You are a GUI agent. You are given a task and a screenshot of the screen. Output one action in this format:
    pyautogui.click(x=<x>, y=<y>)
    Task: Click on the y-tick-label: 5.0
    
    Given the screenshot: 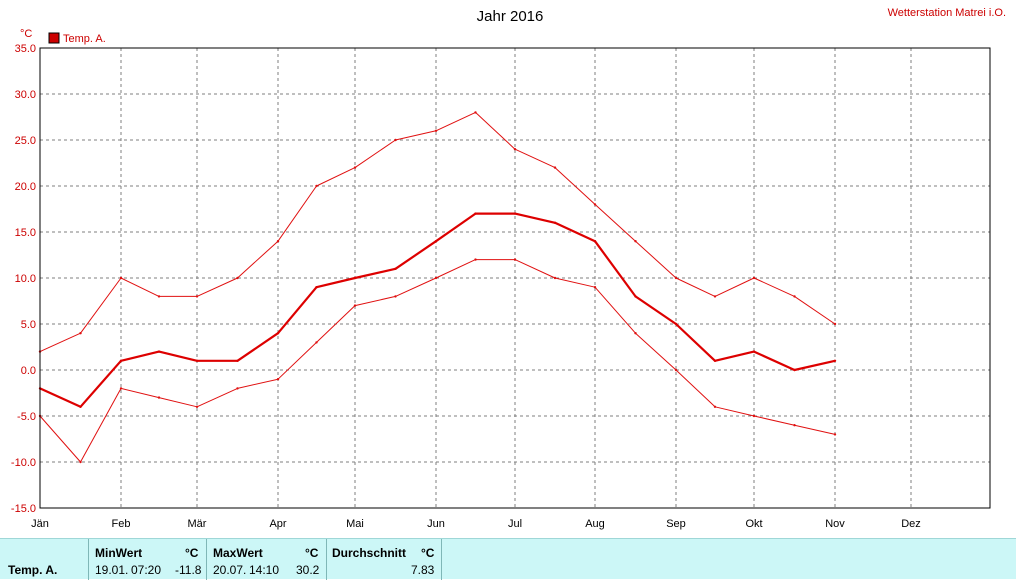 What is the action you would take?
    pyautogui.click(x=28, y=325)
    